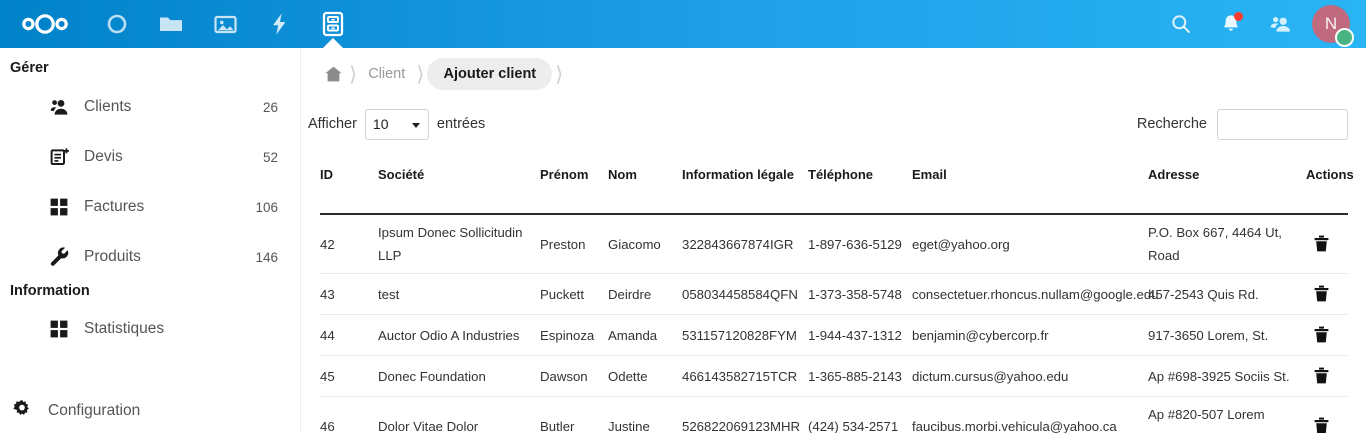  What do you see at coordinates (150, 207) in the screenshot?
I see `sidebar-item-factures: Factures 106` at bounding box center [150, 207].